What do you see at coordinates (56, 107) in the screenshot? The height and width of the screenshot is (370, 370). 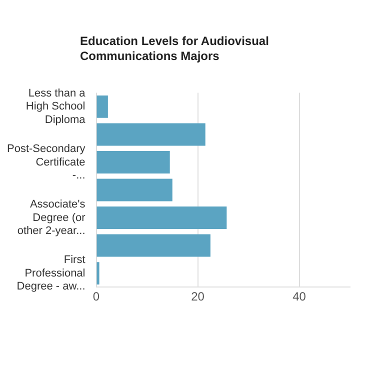 I see `y-tick-label: Less than a High School Diploma` at bounding box center [56, 107].